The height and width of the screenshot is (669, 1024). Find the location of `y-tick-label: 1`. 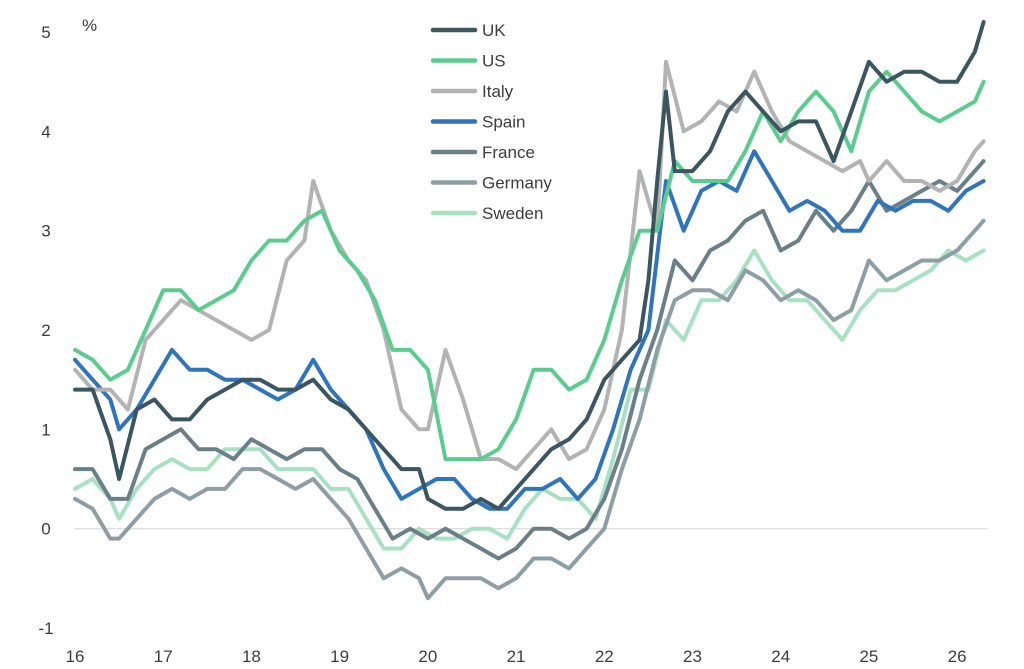

y-tick-label: 1 is located at coordinates (45, 429).